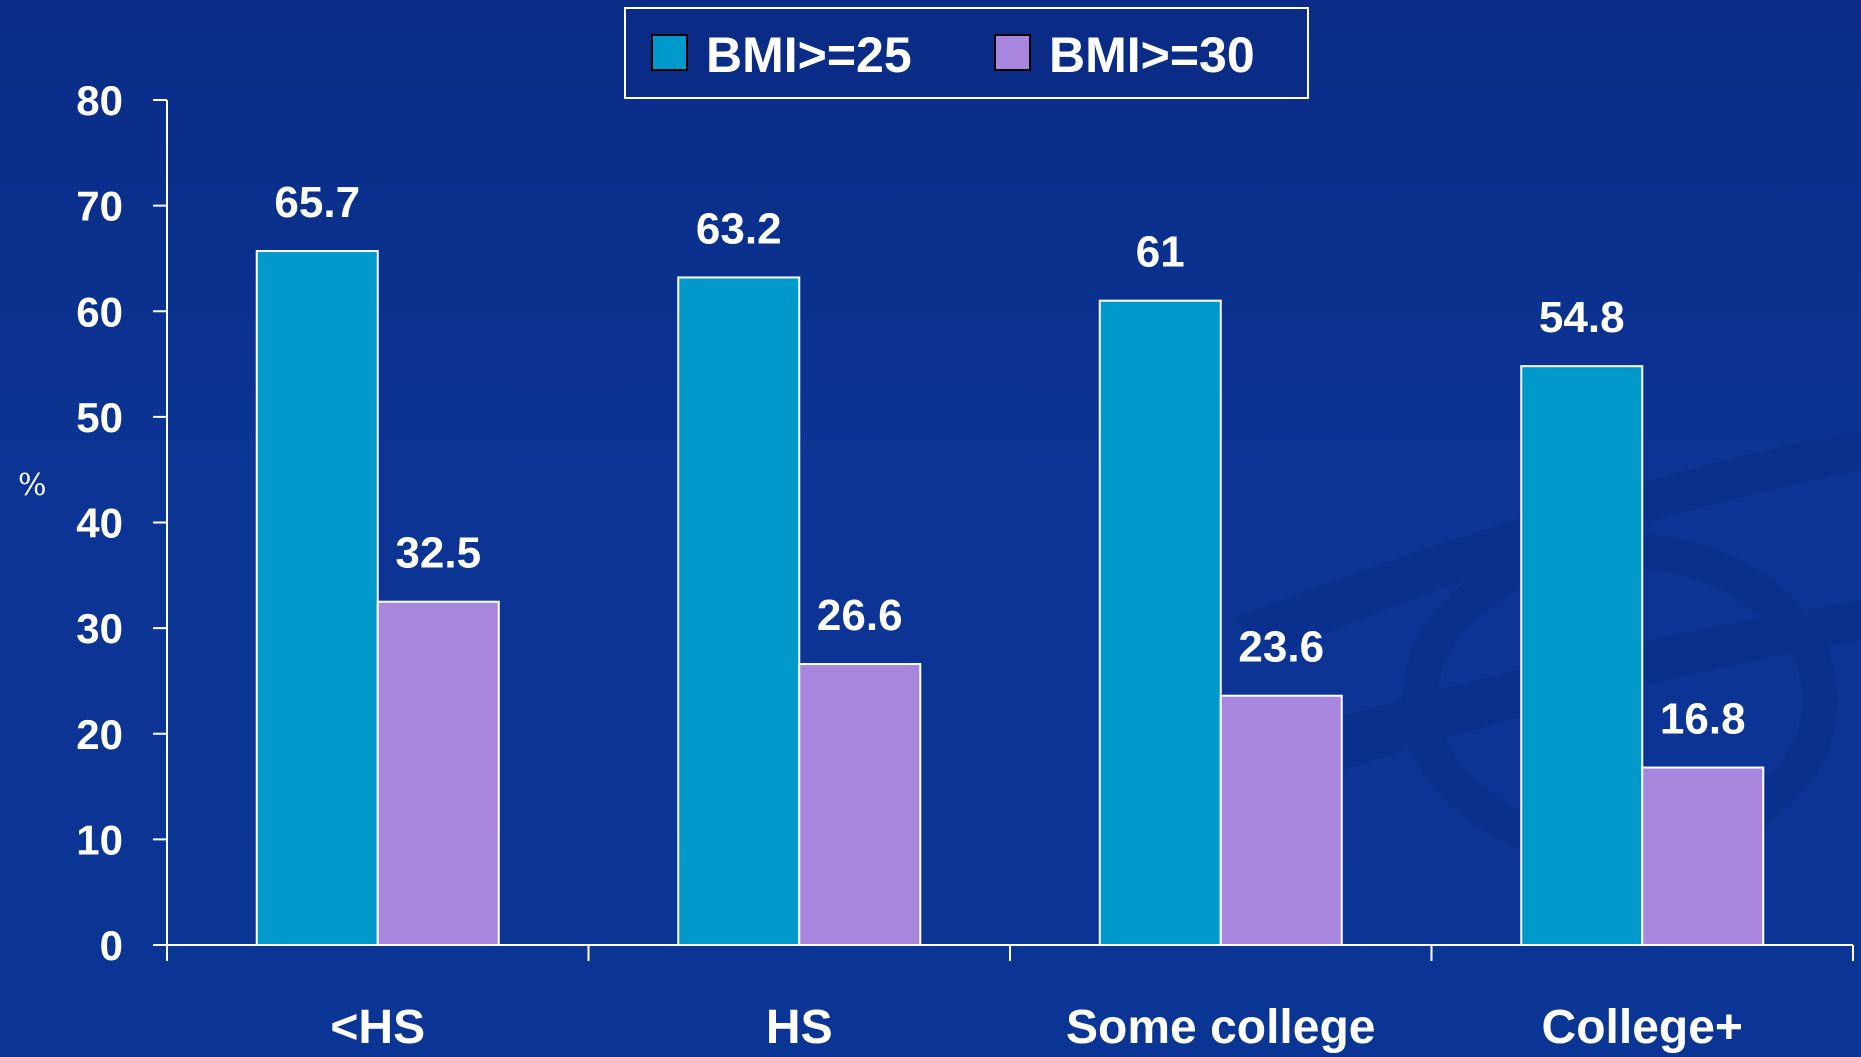  What do you see at coordinates (438, 553) in the screenshot?
I see `value-label-bmi-30-hs: 32.5` at bounding box center [438, 553].